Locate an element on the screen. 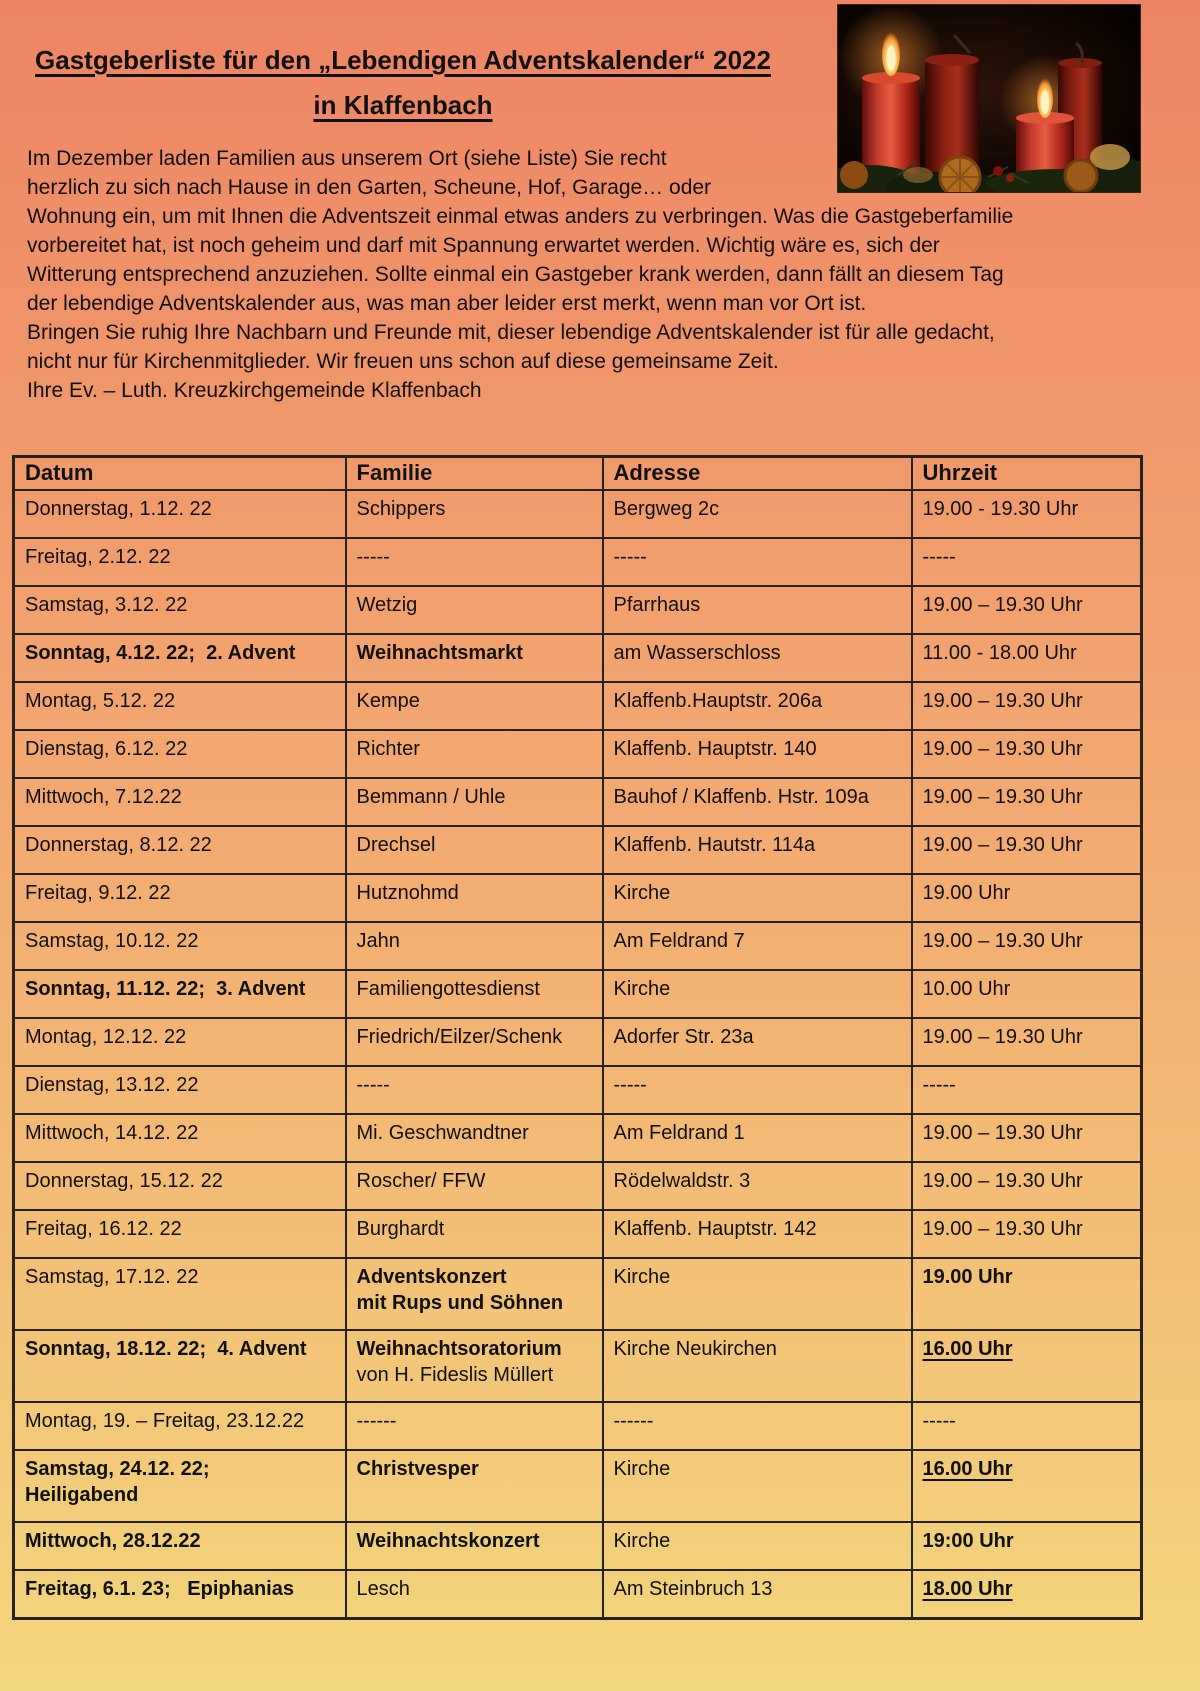 The height and width of the screenshot is (1691, 1200). cell-text: Adorfer Str. 23a is located at coordinates (683, 1037).